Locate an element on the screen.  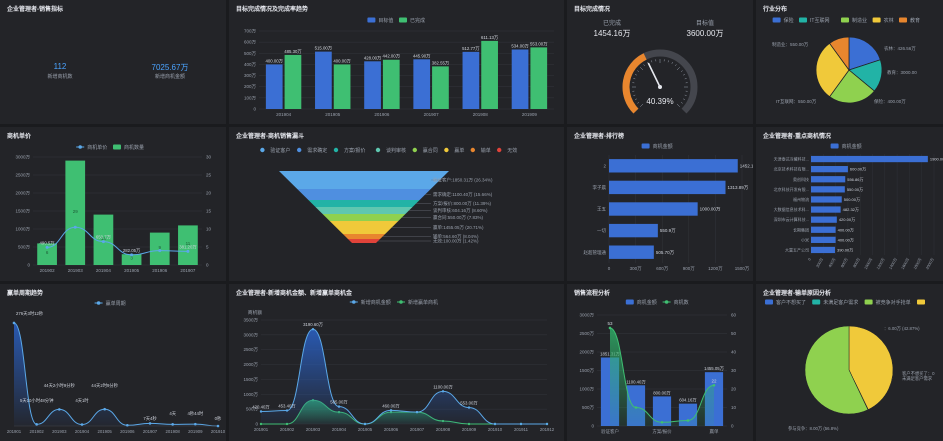
legend-item: 商机数 is located at coordinates (675, 302).